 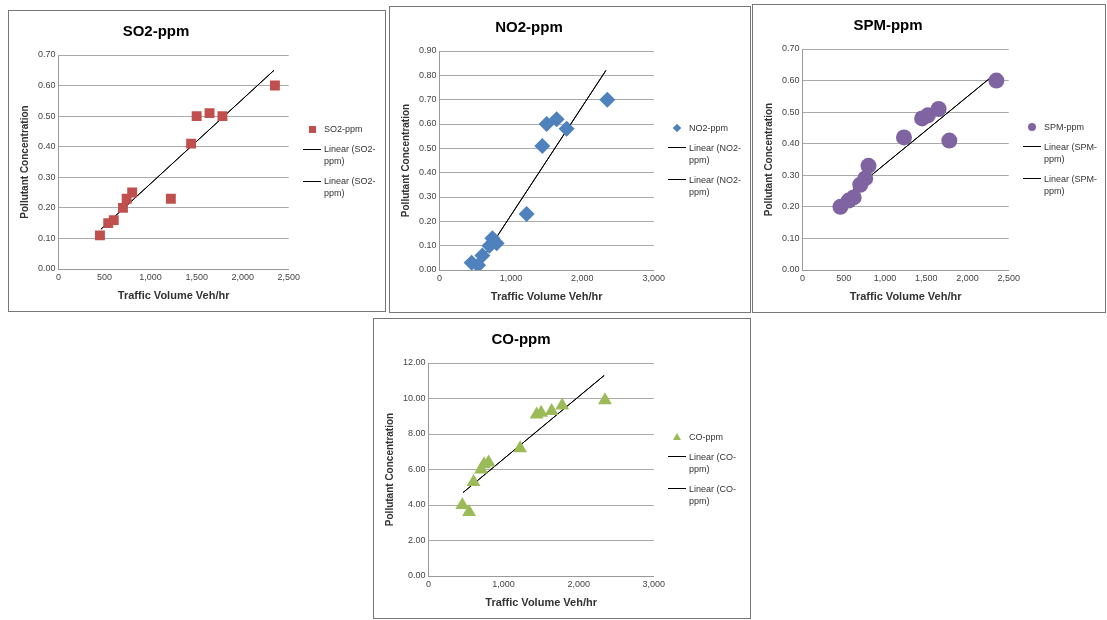 I want to click on y-tick-label: 2.00, so click(x=416, y=539).